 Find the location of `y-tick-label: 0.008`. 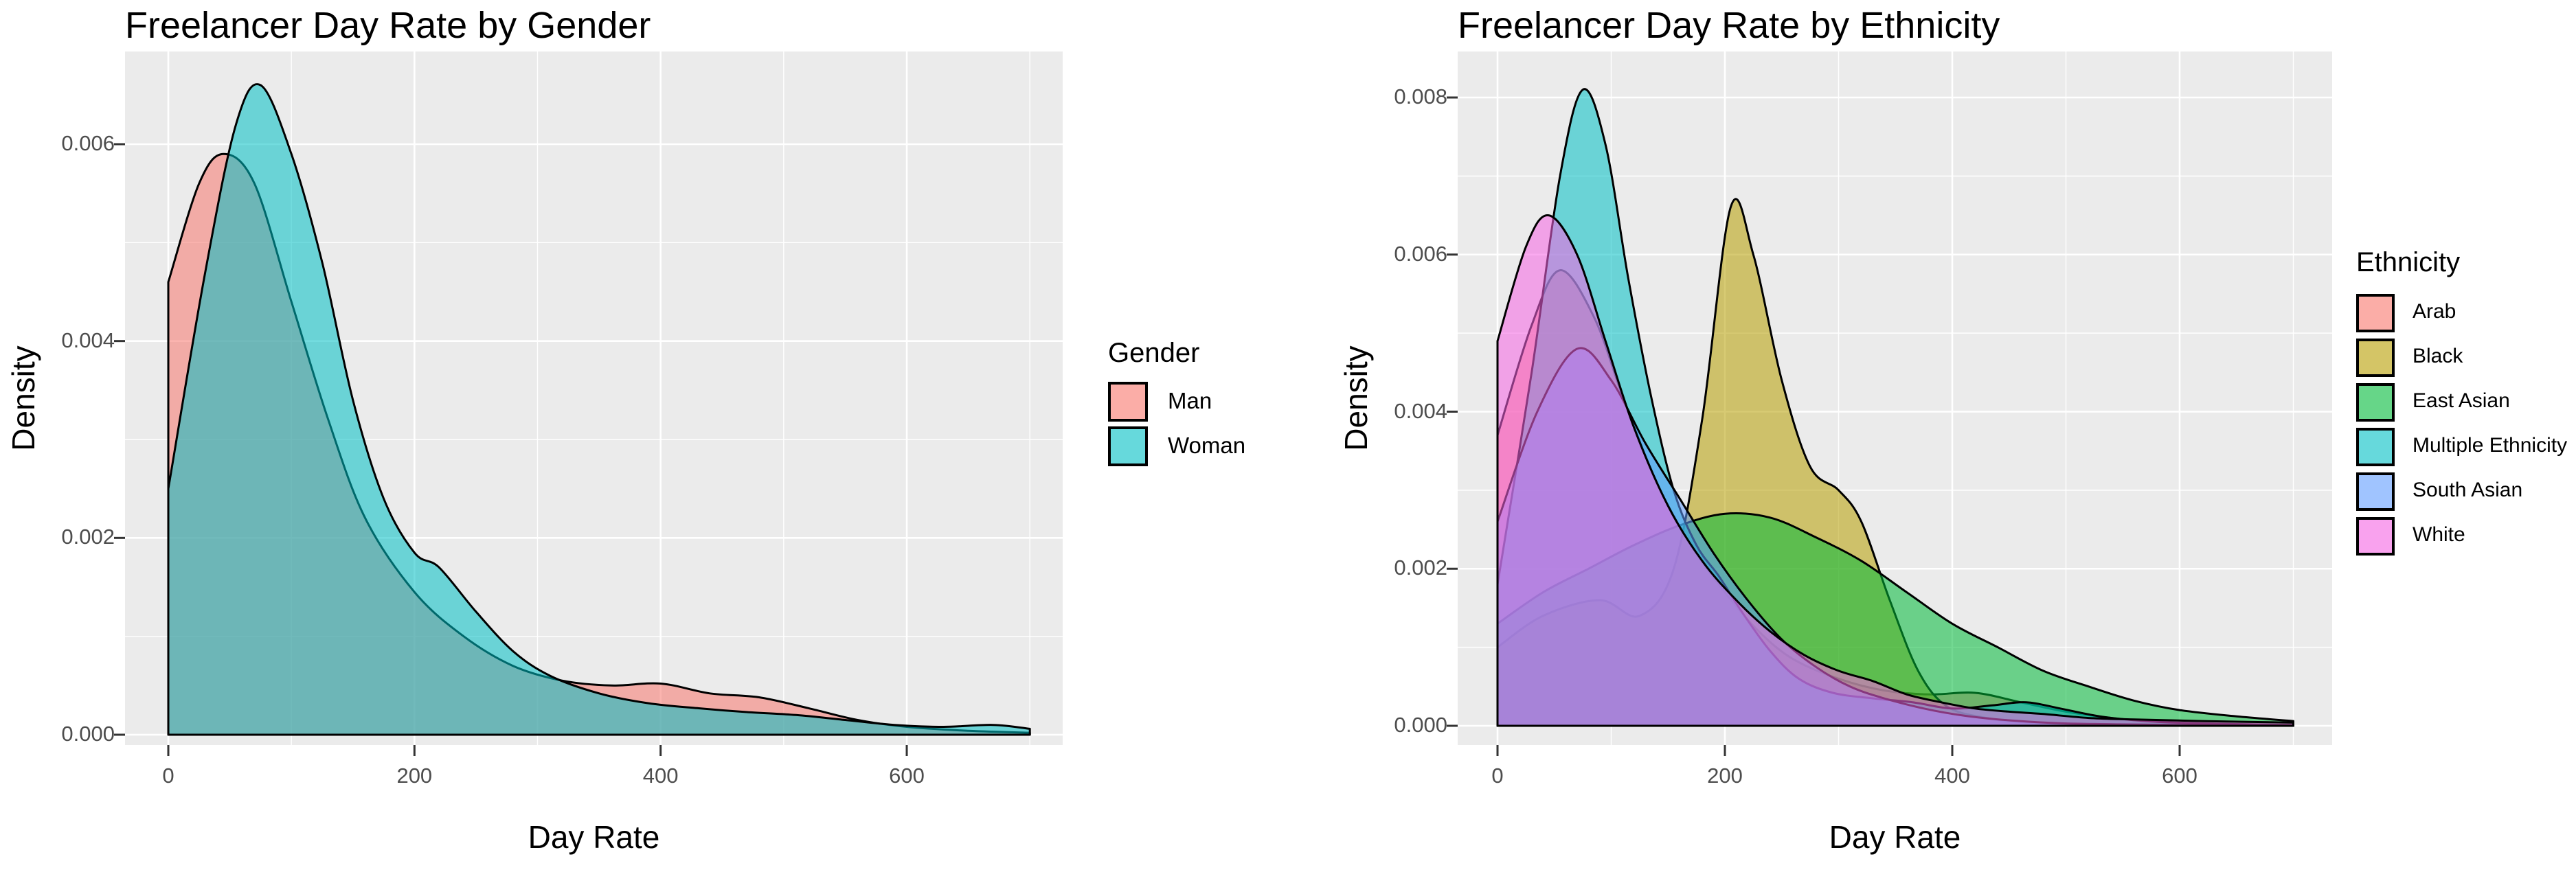

y-tick-label: 0.008 is located at coordinates (1420, 96).